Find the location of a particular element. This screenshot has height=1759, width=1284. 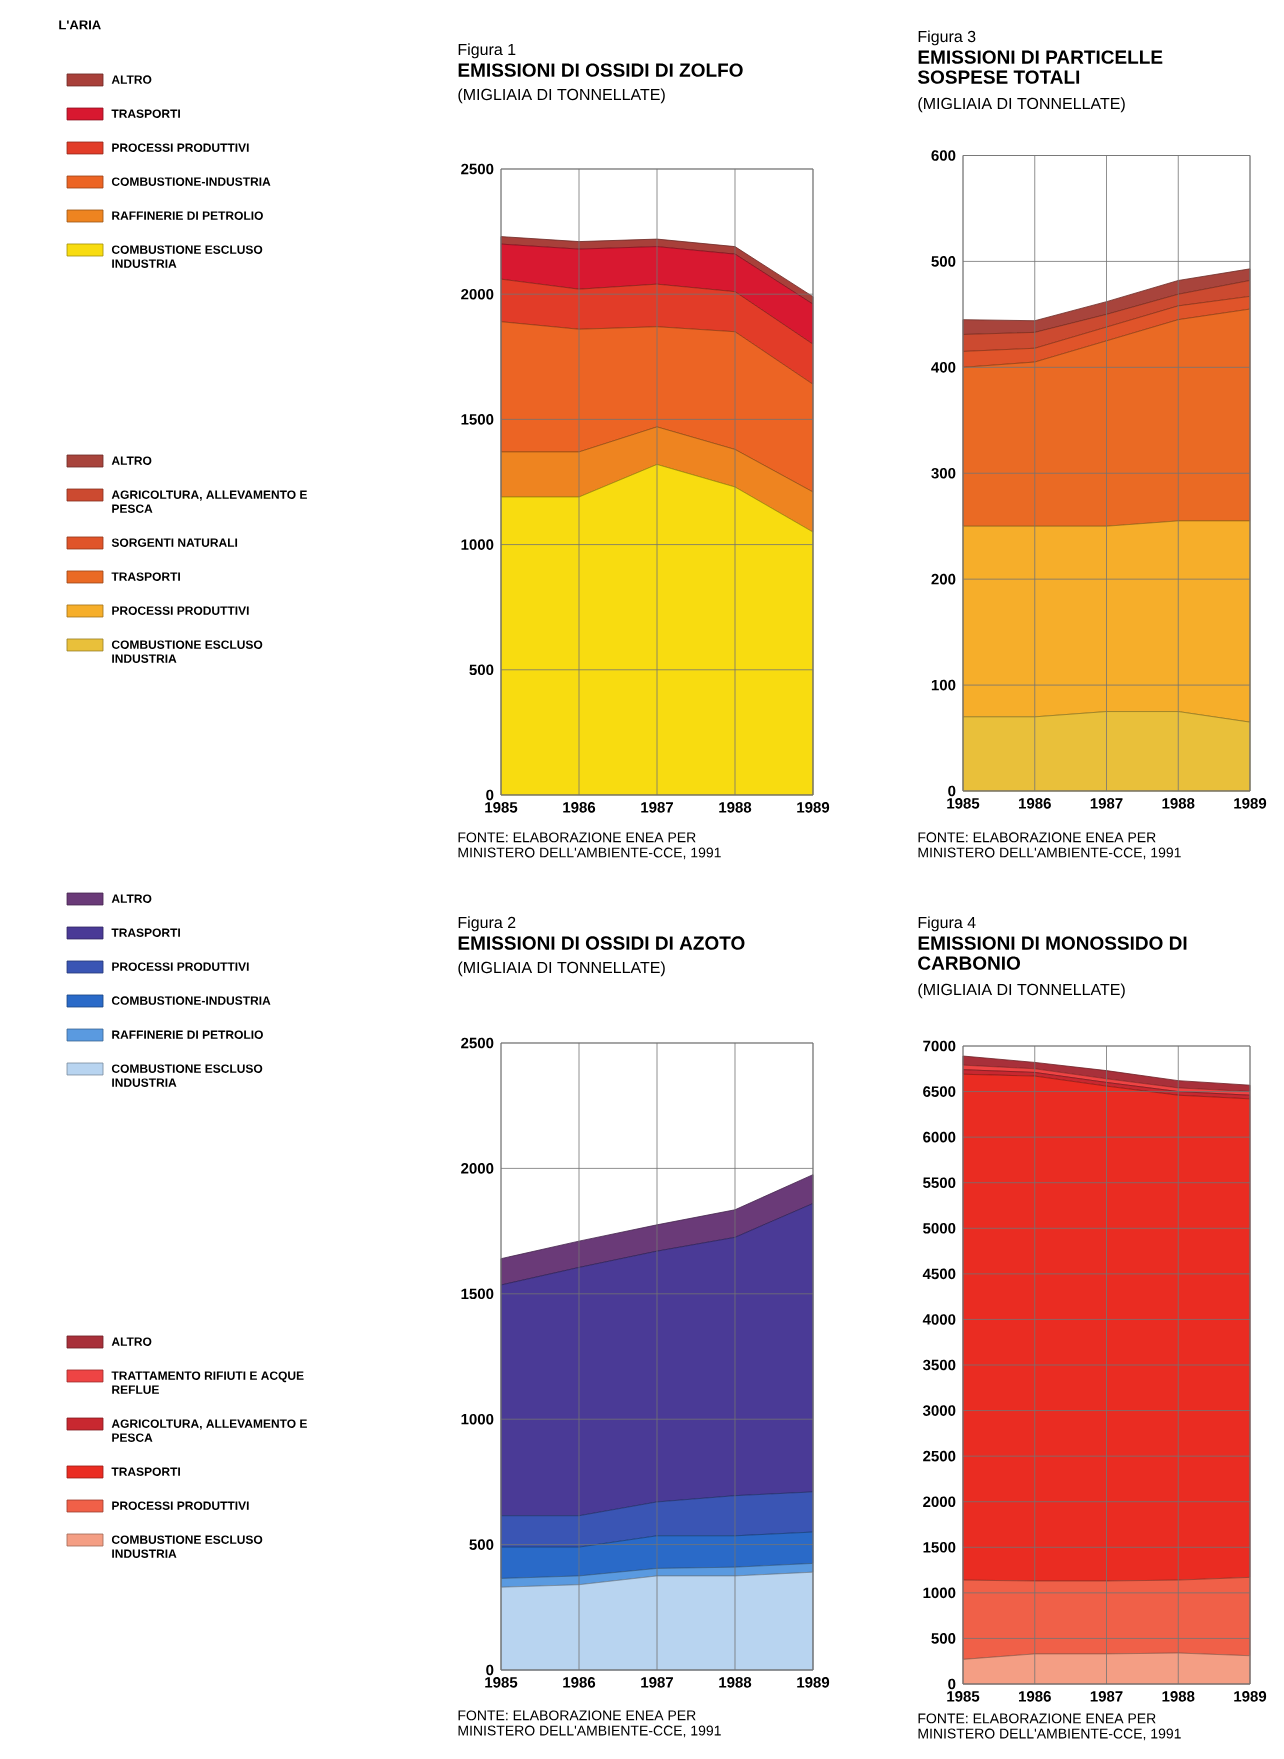

y-tick-label: 3500 is located at coordinates (939, 1365).